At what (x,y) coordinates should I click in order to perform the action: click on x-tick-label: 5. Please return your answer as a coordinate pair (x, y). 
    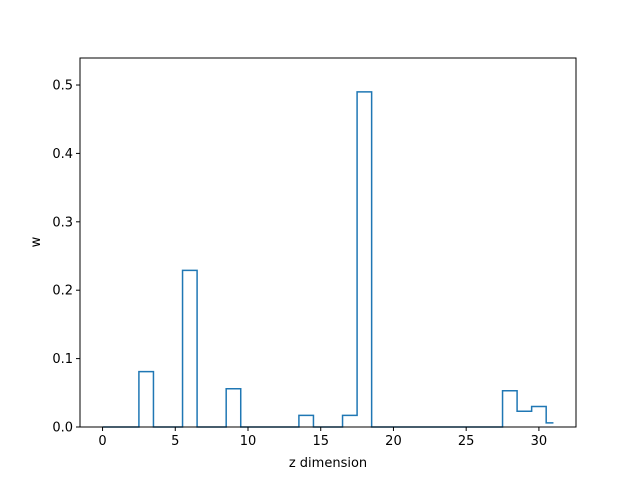
    Looking at the image, I should click on (175, 441).